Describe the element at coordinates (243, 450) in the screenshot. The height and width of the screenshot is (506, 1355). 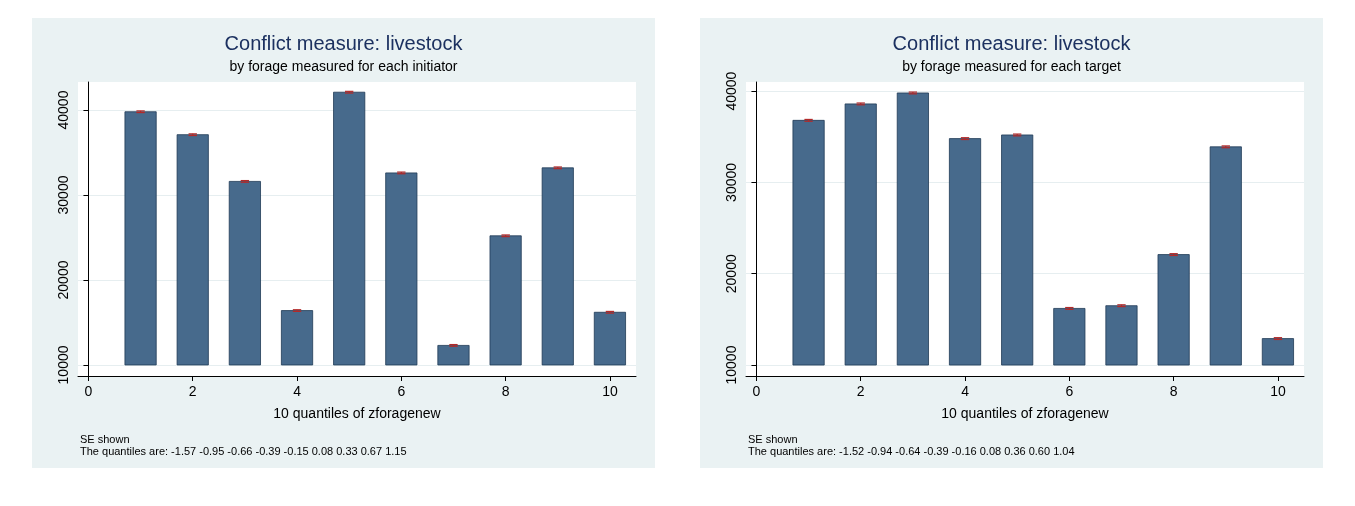
I see `text: The quantiles are: -1.57 -0.95 -0.66 -0.39 -0.15 0.08 0.33 0.67 1.15` at that location.